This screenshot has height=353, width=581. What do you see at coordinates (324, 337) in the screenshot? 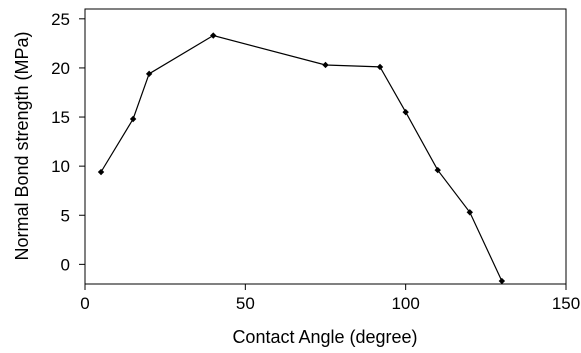
I see `x-axis-title: Contact Angle (degree)` at bounding box center [324, 337].